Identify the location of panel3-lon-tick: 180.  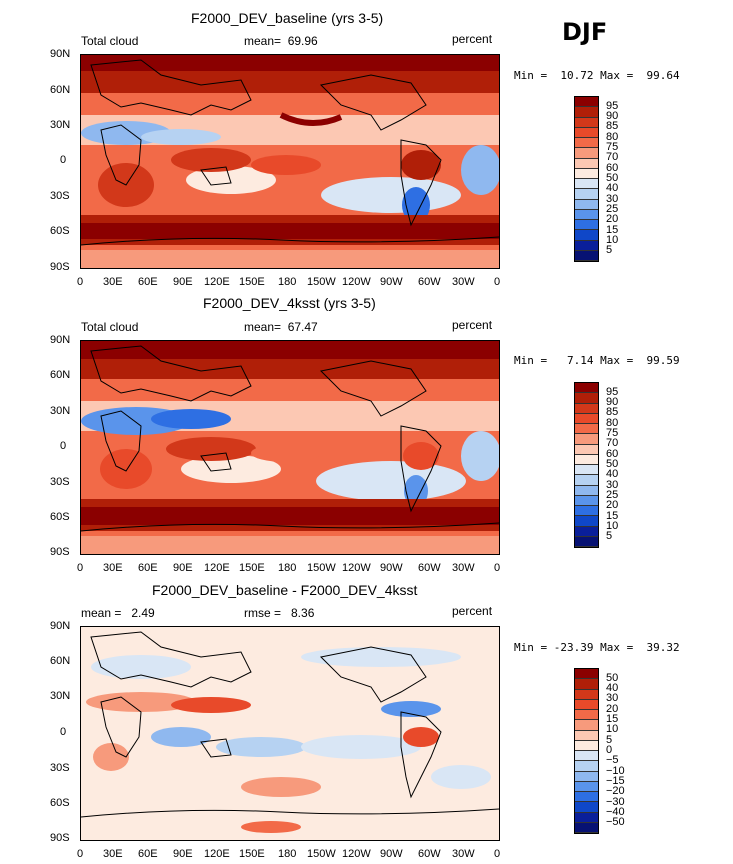
(287, 854).